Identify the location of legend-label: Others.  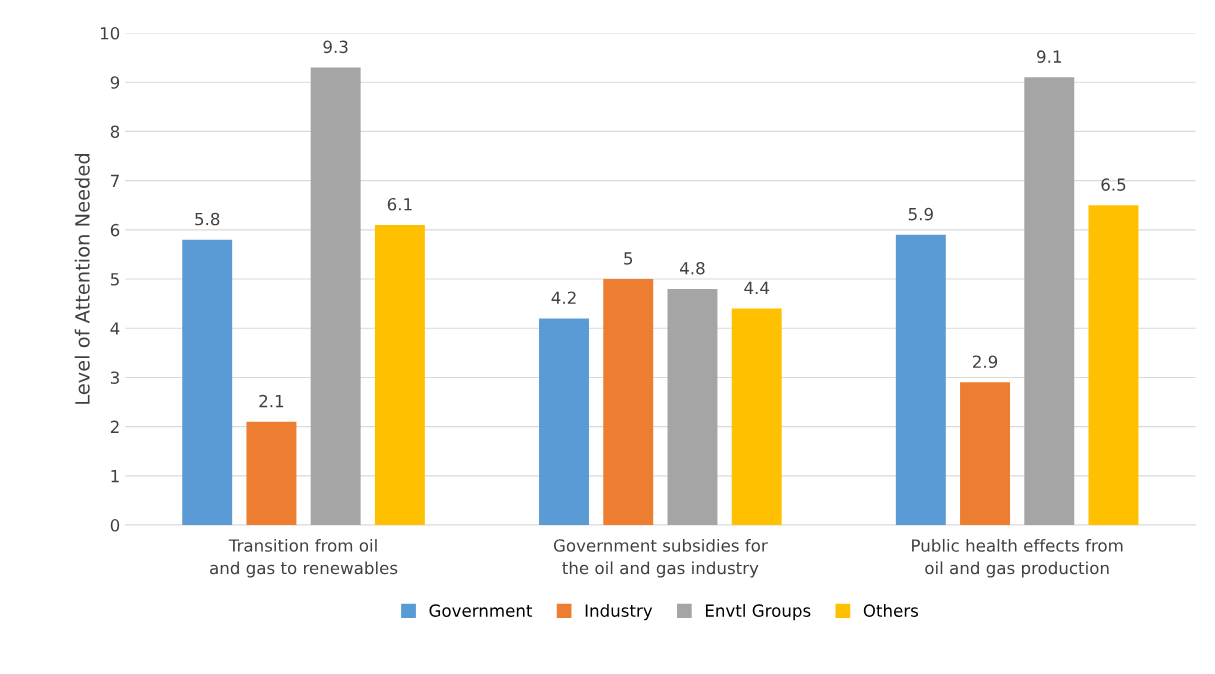
(891, 610).